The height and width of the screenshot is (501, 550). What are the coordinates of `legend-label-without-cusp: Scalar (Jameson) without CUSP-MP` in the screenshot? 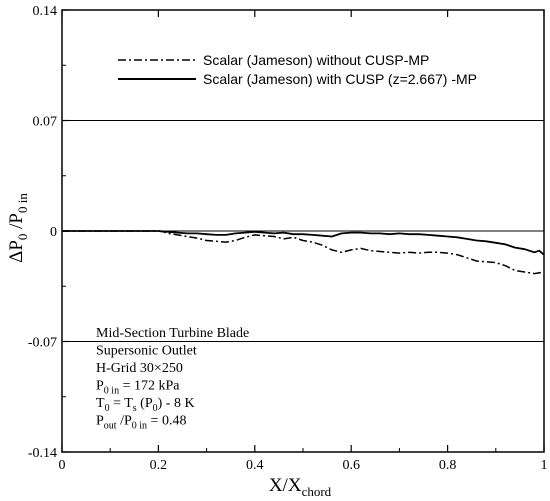 It's located at (316, 60).